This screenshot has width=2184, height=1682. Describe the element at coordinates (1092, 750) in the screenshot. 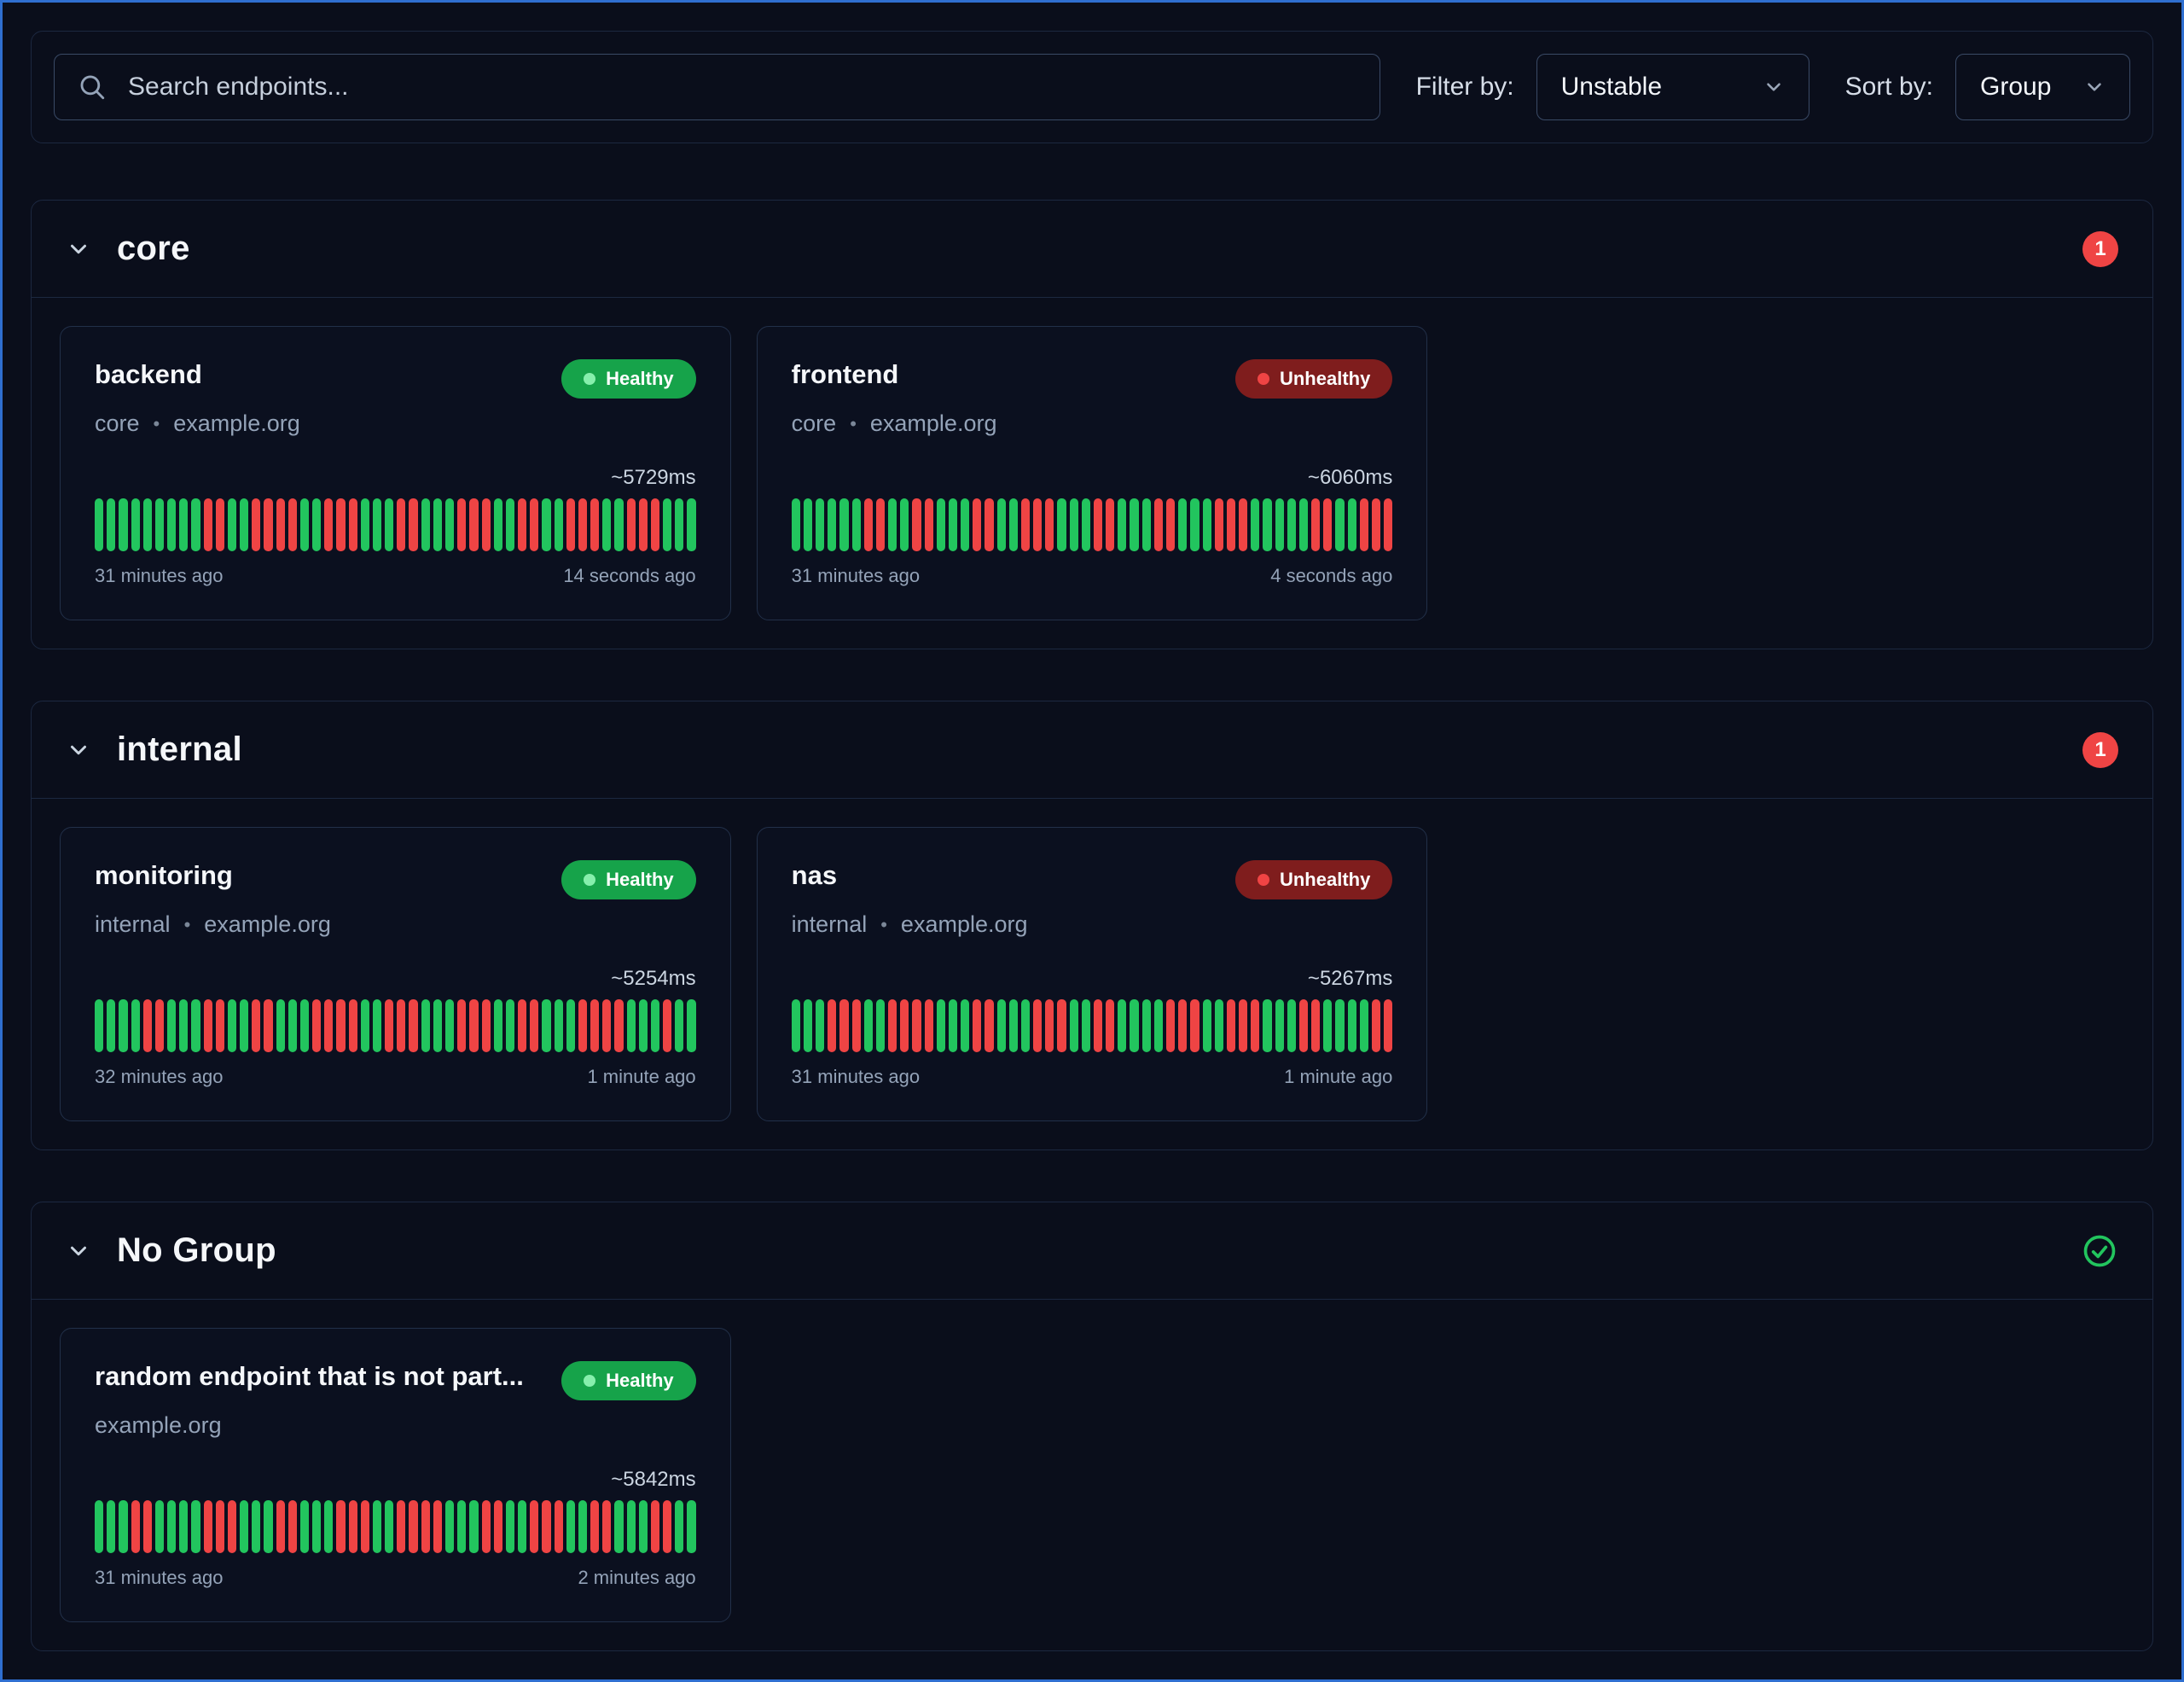

I see `group-header: internal 1` at that location.